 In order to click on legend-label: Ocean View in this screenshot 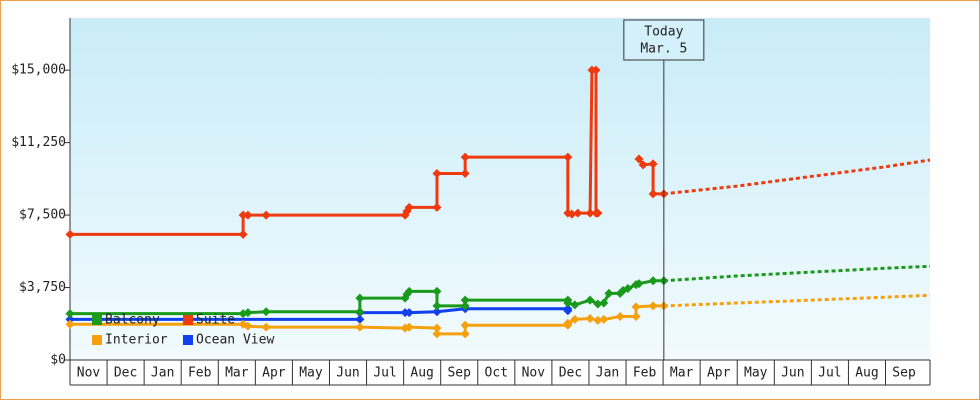, I will do `click(235, 340)`.